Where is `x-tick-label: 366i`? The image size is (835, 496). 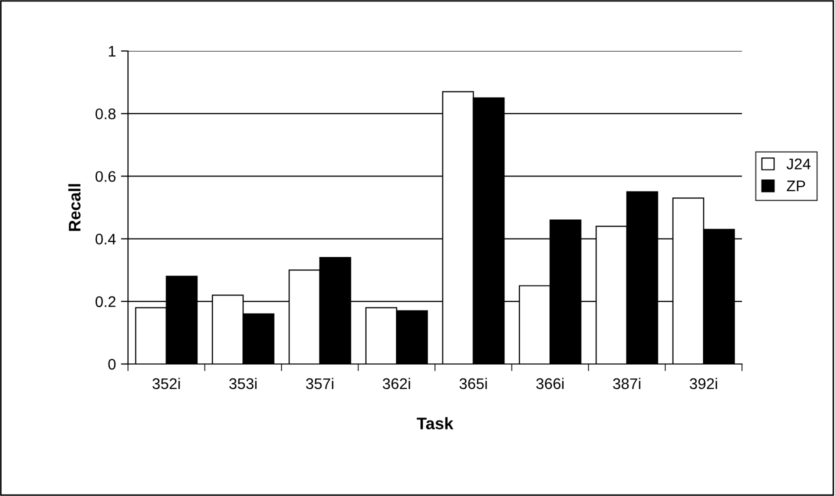
x-tick-label: 366i is located at coordinates (550, 384).